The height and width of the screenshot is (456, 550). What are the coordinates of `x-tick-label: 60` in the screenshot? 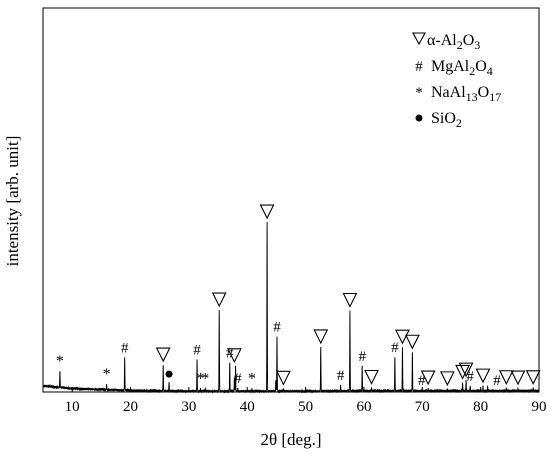 It's located at (363, 407).